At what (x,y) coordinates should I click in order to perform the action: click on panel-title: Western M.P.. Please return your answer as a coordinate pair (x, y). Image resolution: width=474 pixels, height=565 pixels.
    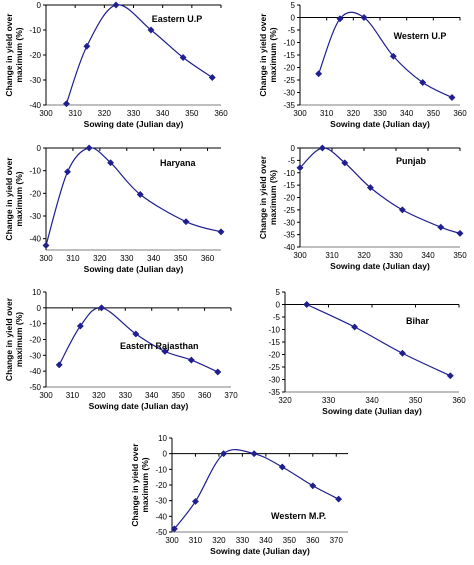
    Looking at the image, I should click on (298, 516).